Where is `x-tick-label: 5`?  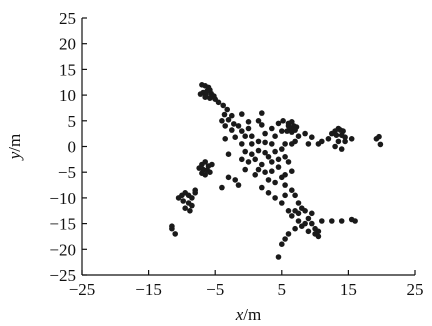 x-tick-label: 5 is located at coordinates (282, 289).